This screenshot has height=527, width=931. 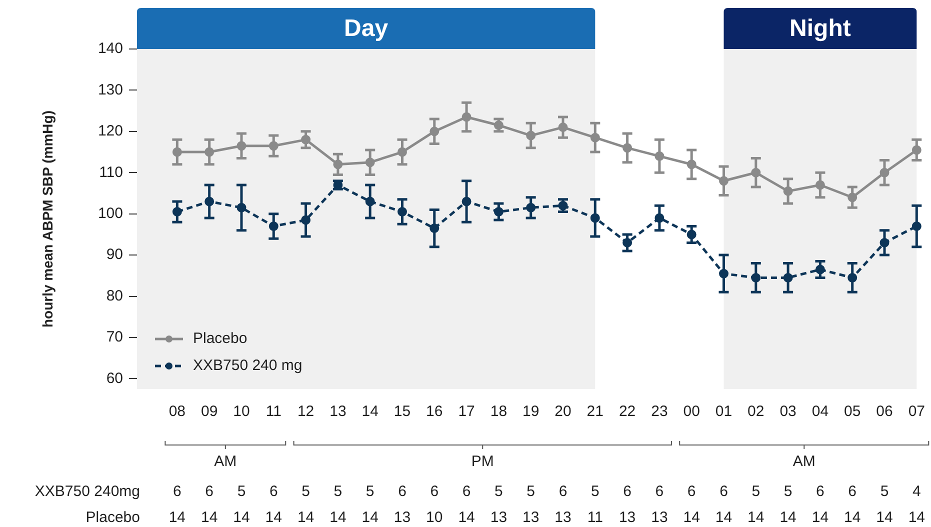 I want to click on text: XXB750 240mg, so click(x=87, y=491).